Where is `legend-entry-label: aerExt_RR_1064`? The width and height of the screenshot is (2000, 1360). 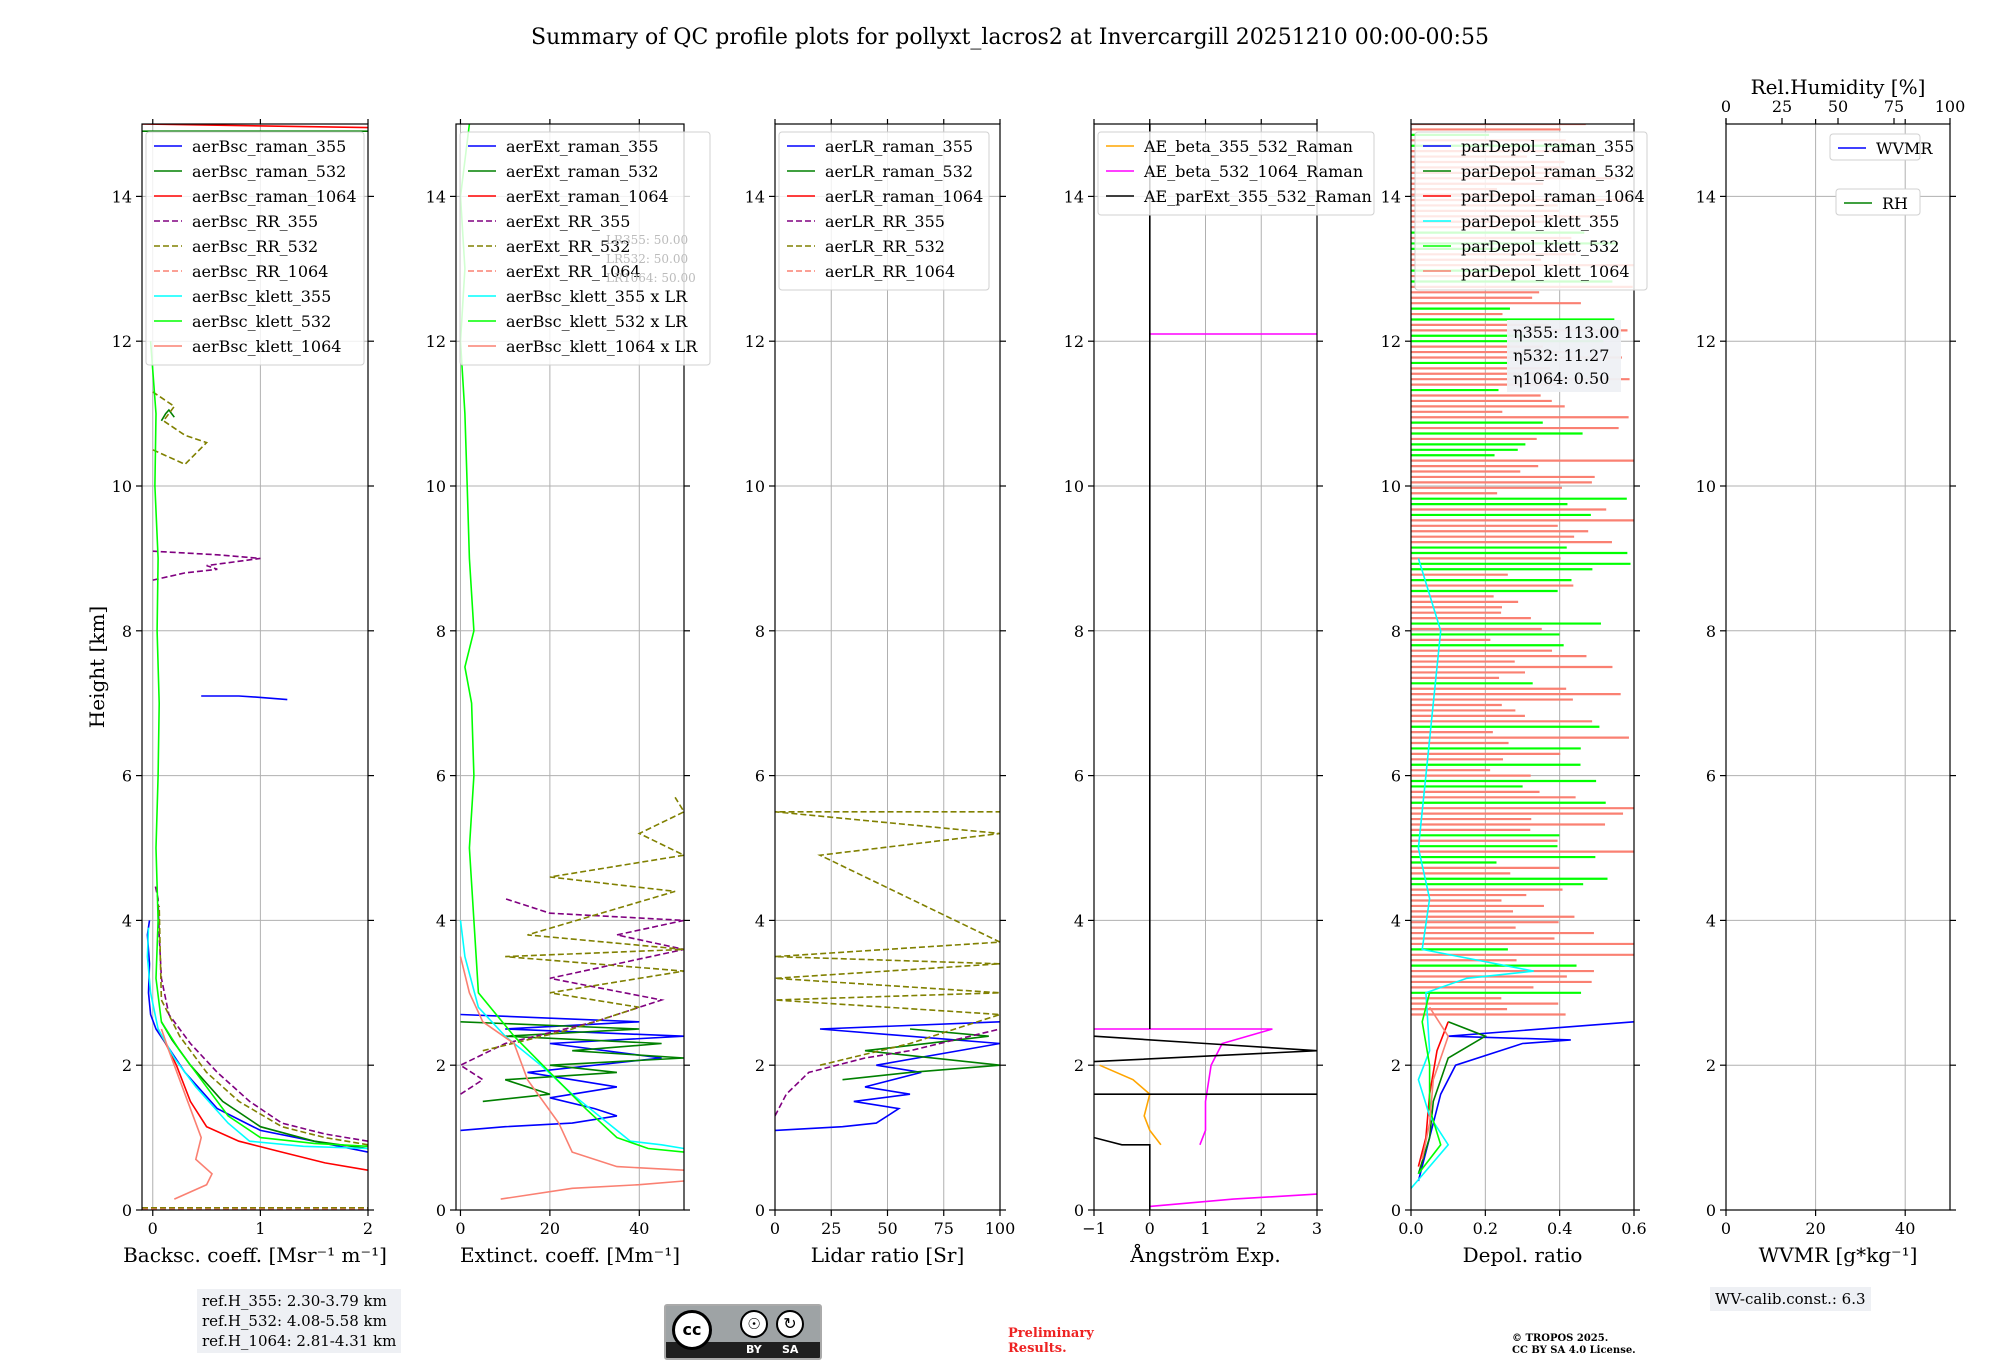
legend-entry-label: aerExt_RR_1064 is located at coordinates (573, 271).